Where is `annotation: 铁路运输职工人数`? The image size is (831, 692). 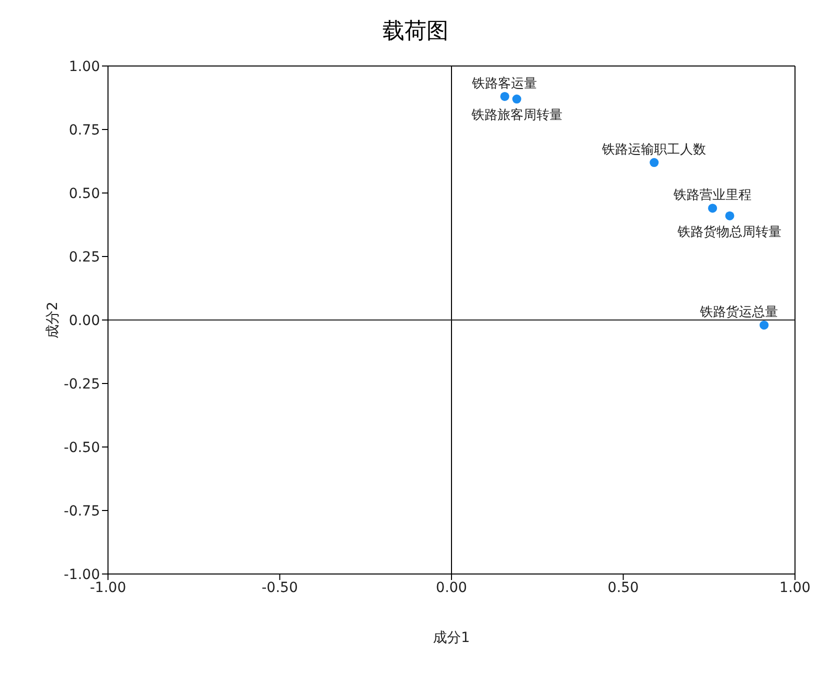 annotation: 铁路运输职工人数 is located at coordinates (653, 150).